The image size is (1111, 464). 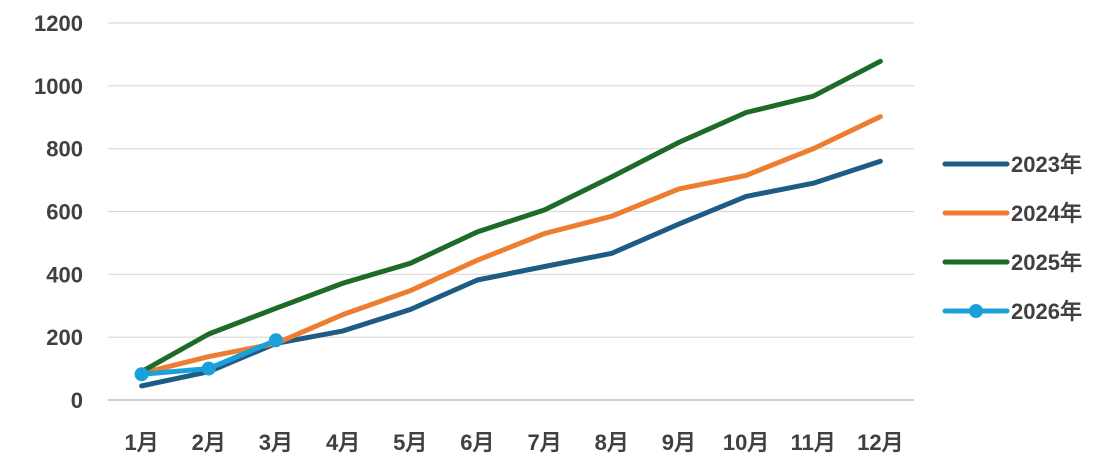 I want to click on legend-item: 2025年, so click(x=1012, y=262).